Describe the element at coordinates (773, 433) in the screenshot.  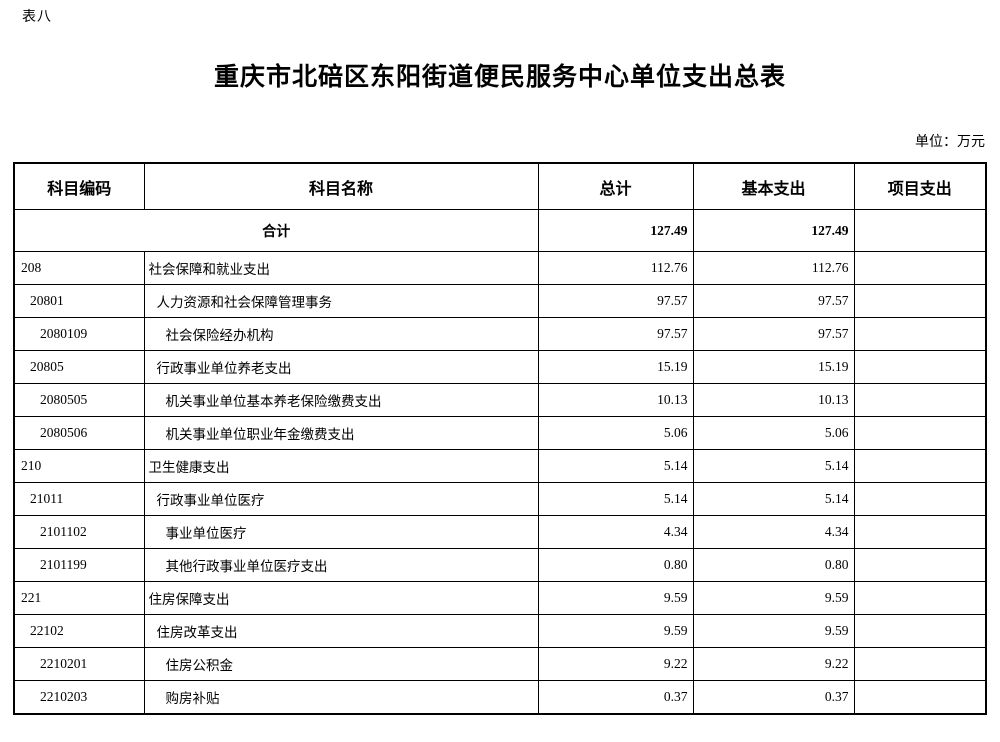
I see `basic-value-cell: 5.06` at that location.